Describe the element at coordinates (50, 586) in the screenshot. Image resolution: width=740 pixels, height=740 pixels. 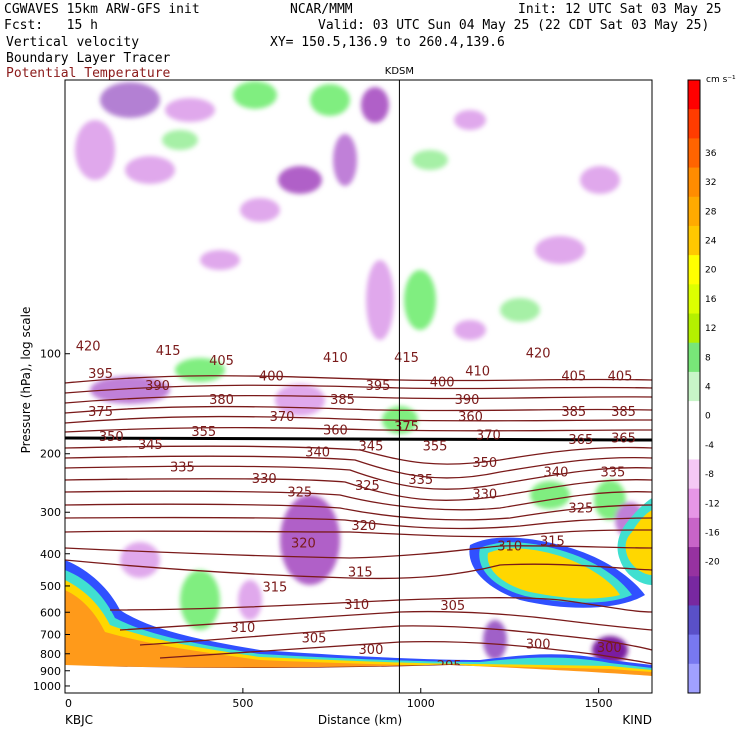
I see `y-tick-label: 500` at that location.